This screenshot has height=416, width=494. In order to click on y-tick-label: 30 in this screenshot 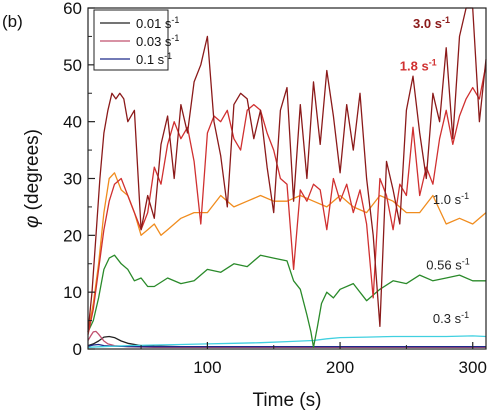, I will do `click(72, 179)`.